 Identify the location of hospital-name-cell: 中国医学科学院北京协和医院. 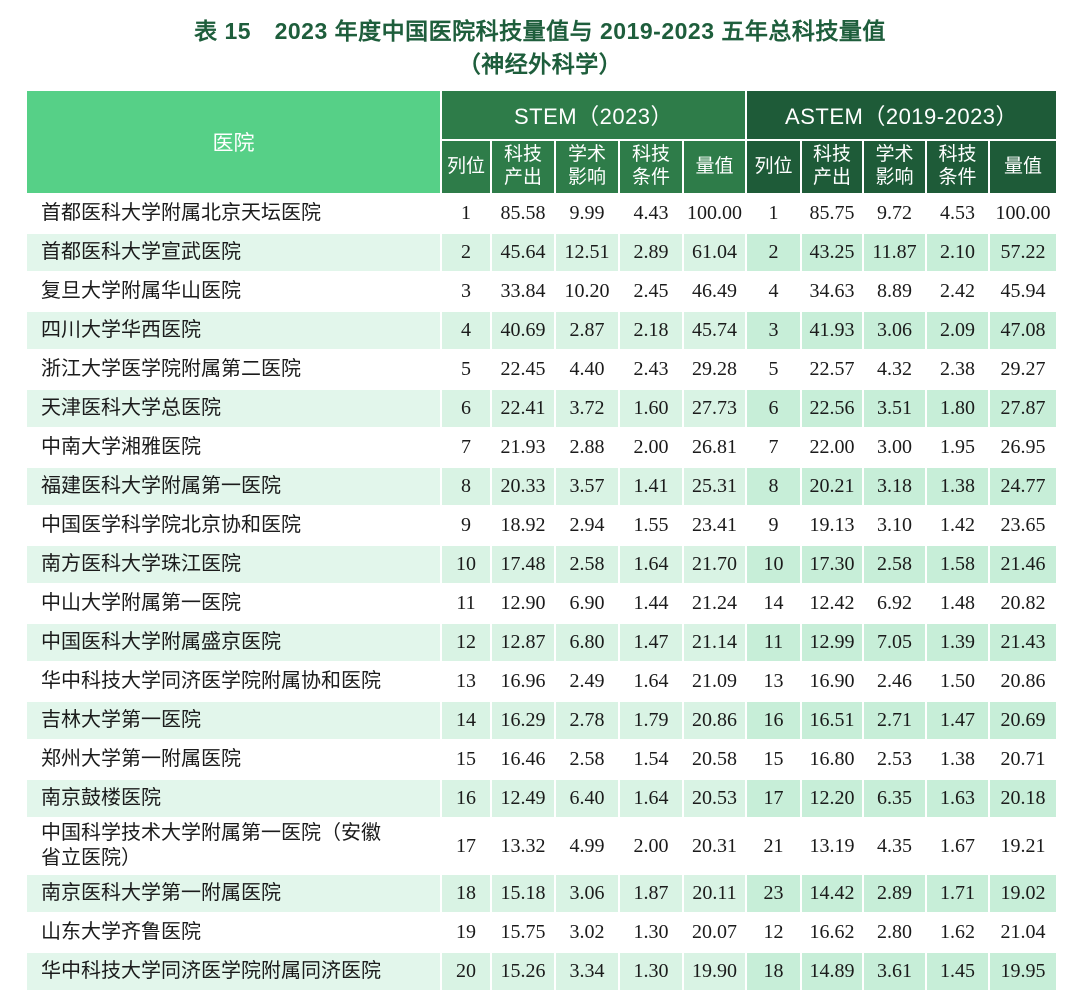
(233, 525).